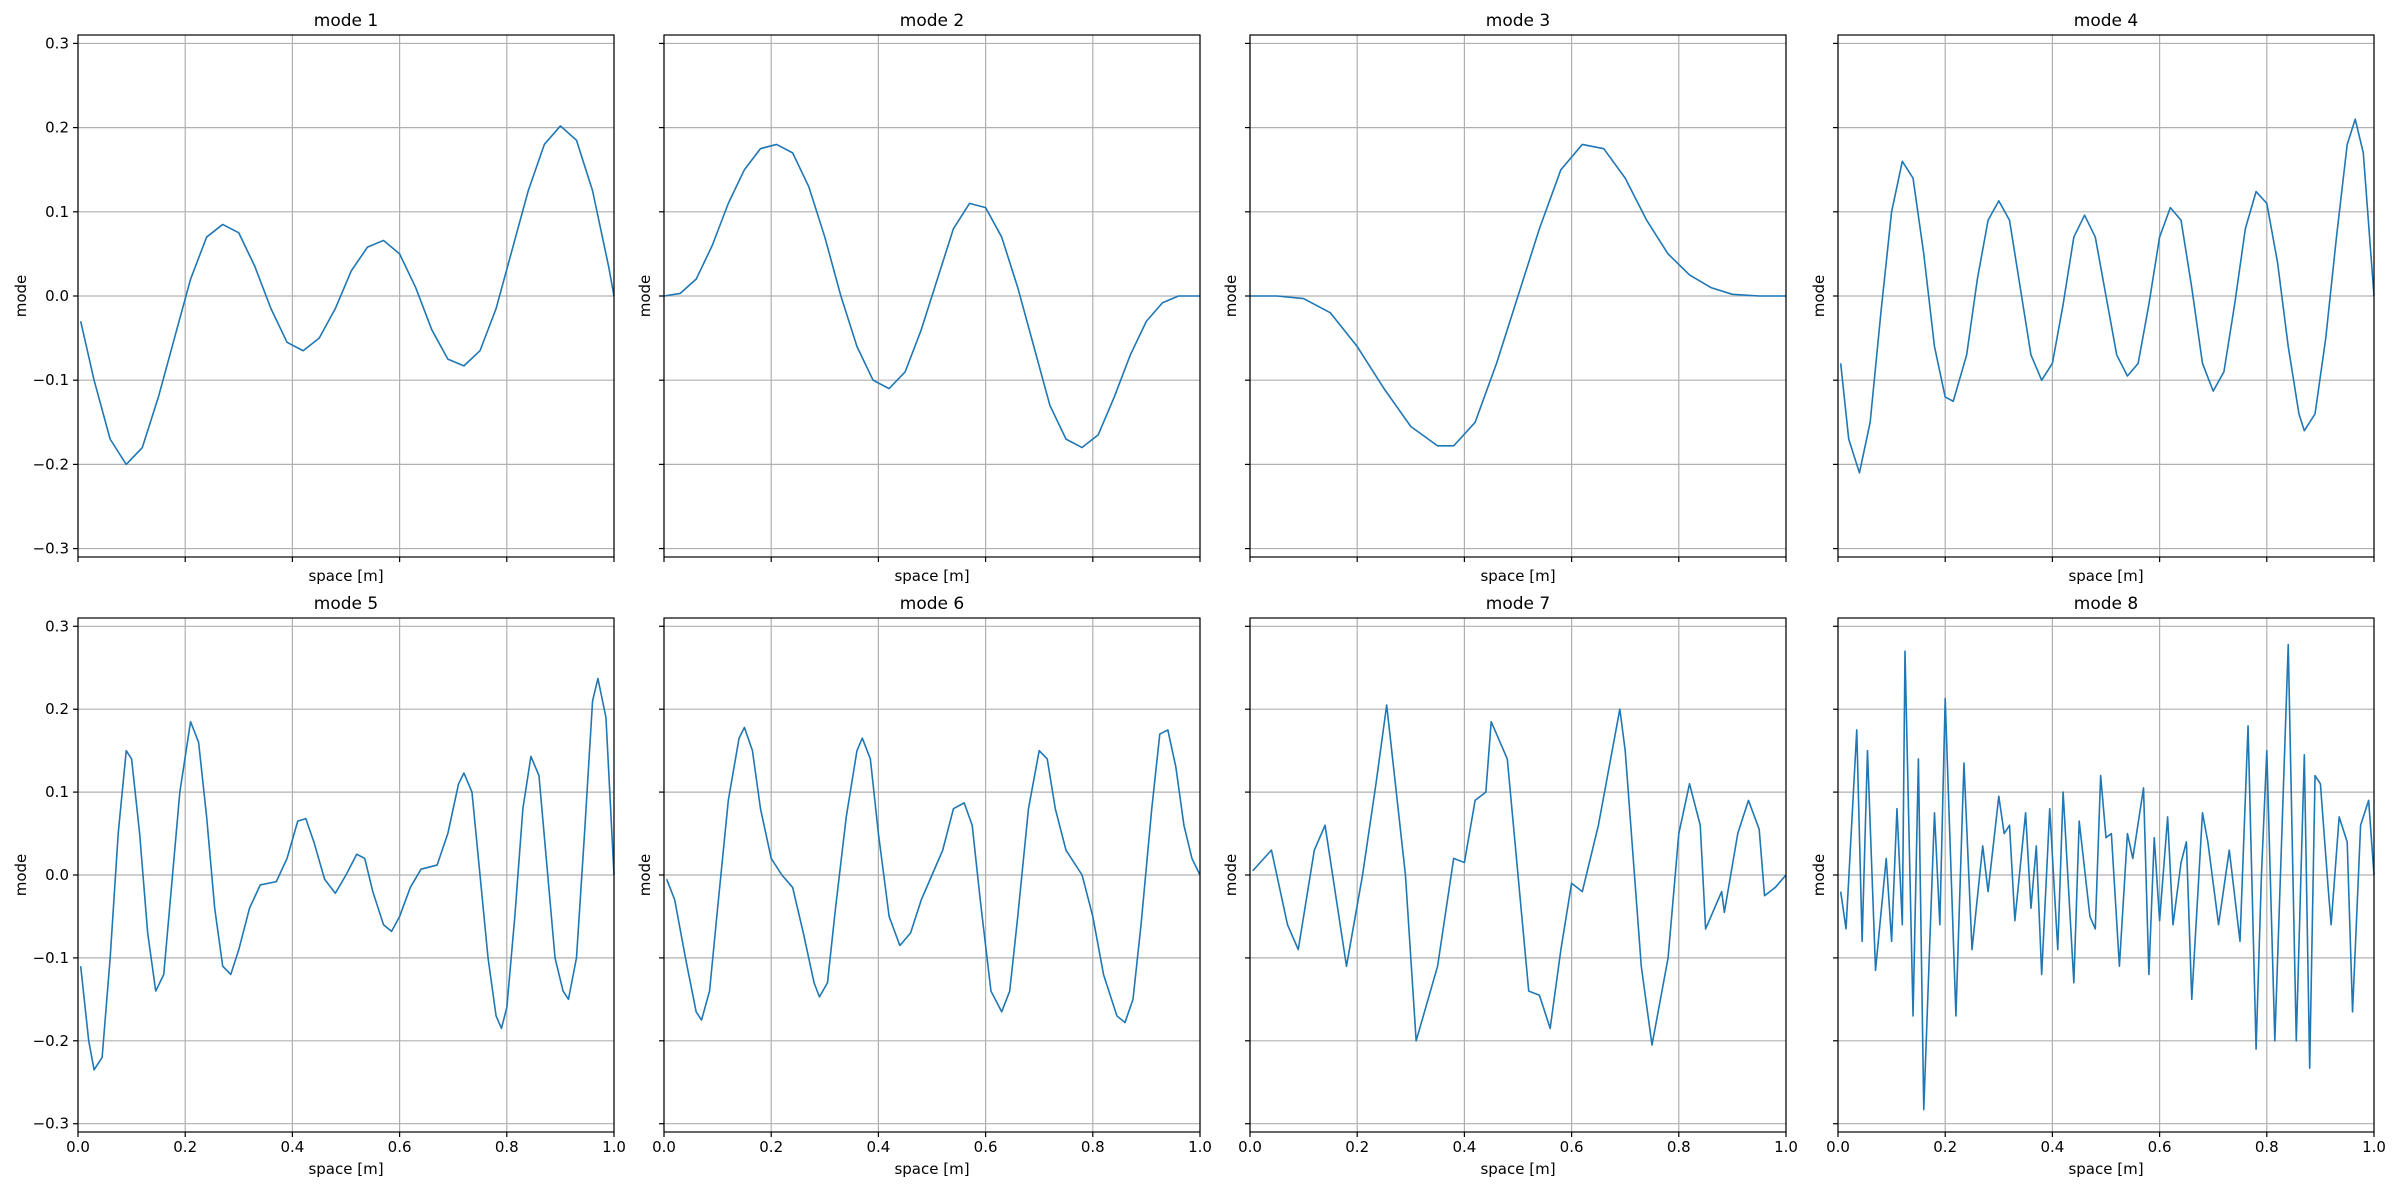  I want to click on subplot-title: mode 2, so click(932, 21).